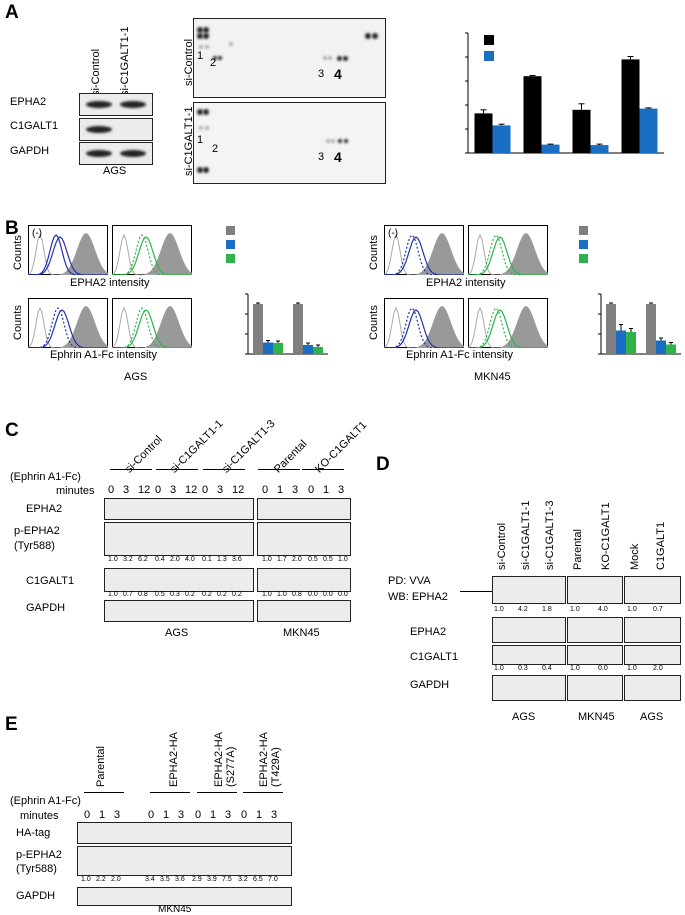 Image resolution: width=685 pixels, height=915 pixels. I want to click on blot-d-gapdh-mkn45, so click(595, 688).